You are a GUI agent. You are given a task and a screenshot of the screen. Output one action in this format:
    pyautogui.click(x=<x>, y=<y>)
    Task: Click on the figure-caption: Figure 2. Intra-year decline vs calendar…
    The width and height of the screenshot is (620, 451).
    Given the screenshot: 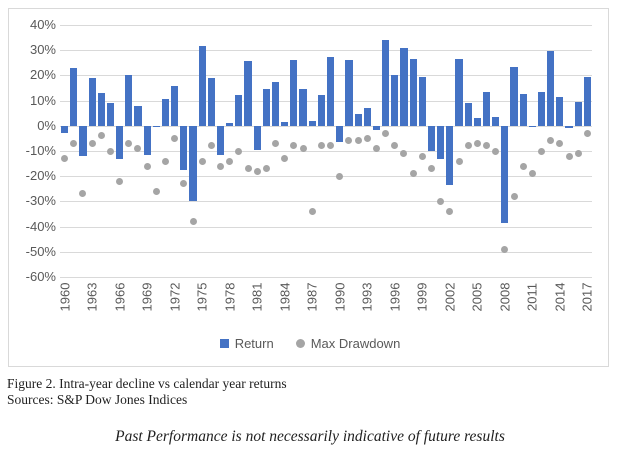 What is the action you would take?
    pyautogui.click(x=147, y=392)
    